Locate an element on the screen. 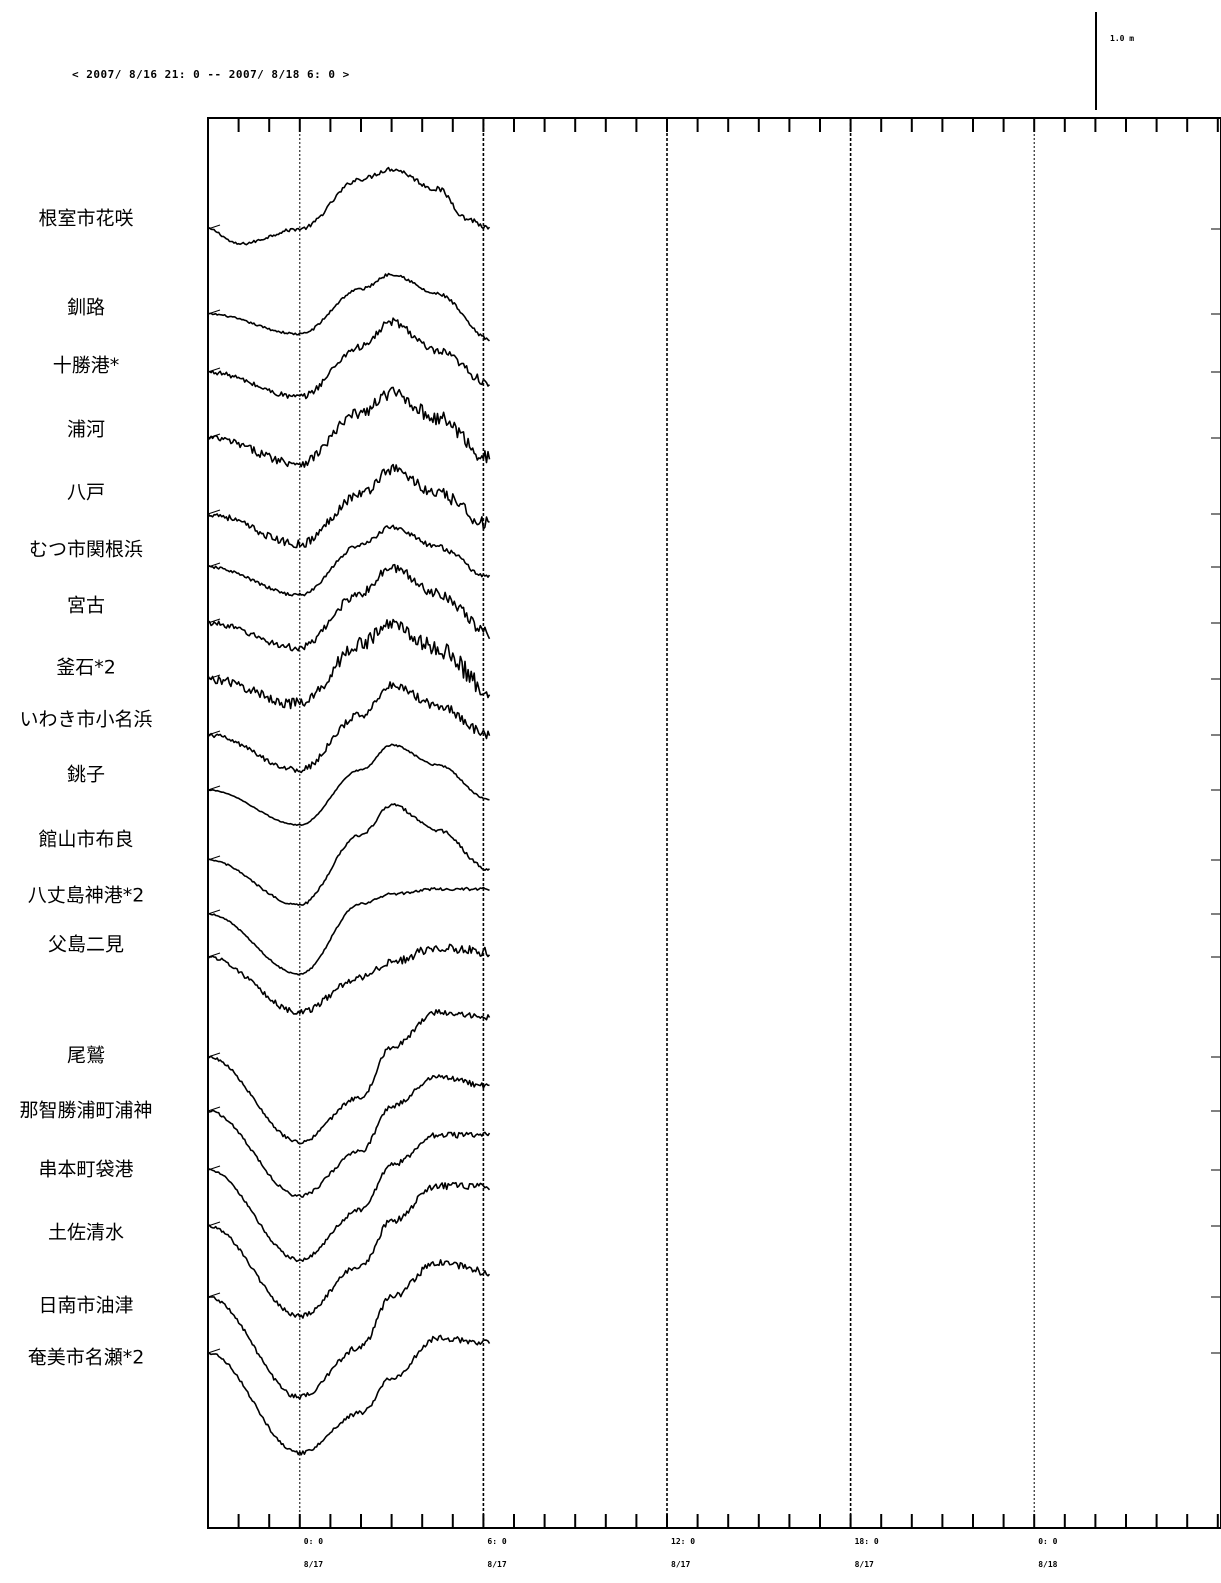  station-label: むつ市関根浜 is located at coordinates (86, 549).